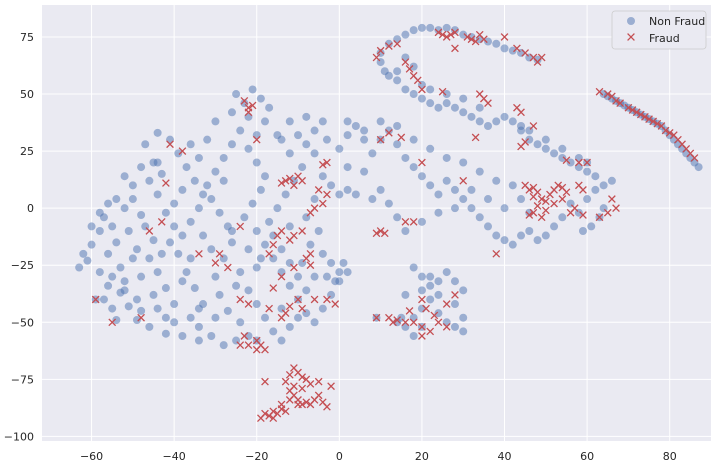 The image size is (718, 468). What do you see at coordinates (631, 37) in the screenshot?
I see `legend-marker-fraud` at bounding box center [631, 37].